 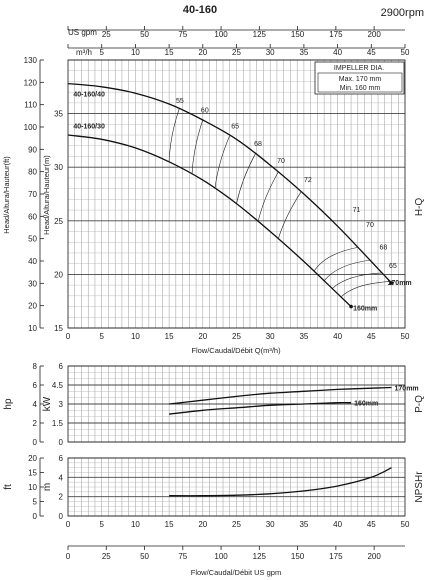 What do you see at coordinates (236, 32) in the screenshot?
I see `top-axis-gpm: 25 50 75 100 125 150 175 200` at bounding box center [236, 32].